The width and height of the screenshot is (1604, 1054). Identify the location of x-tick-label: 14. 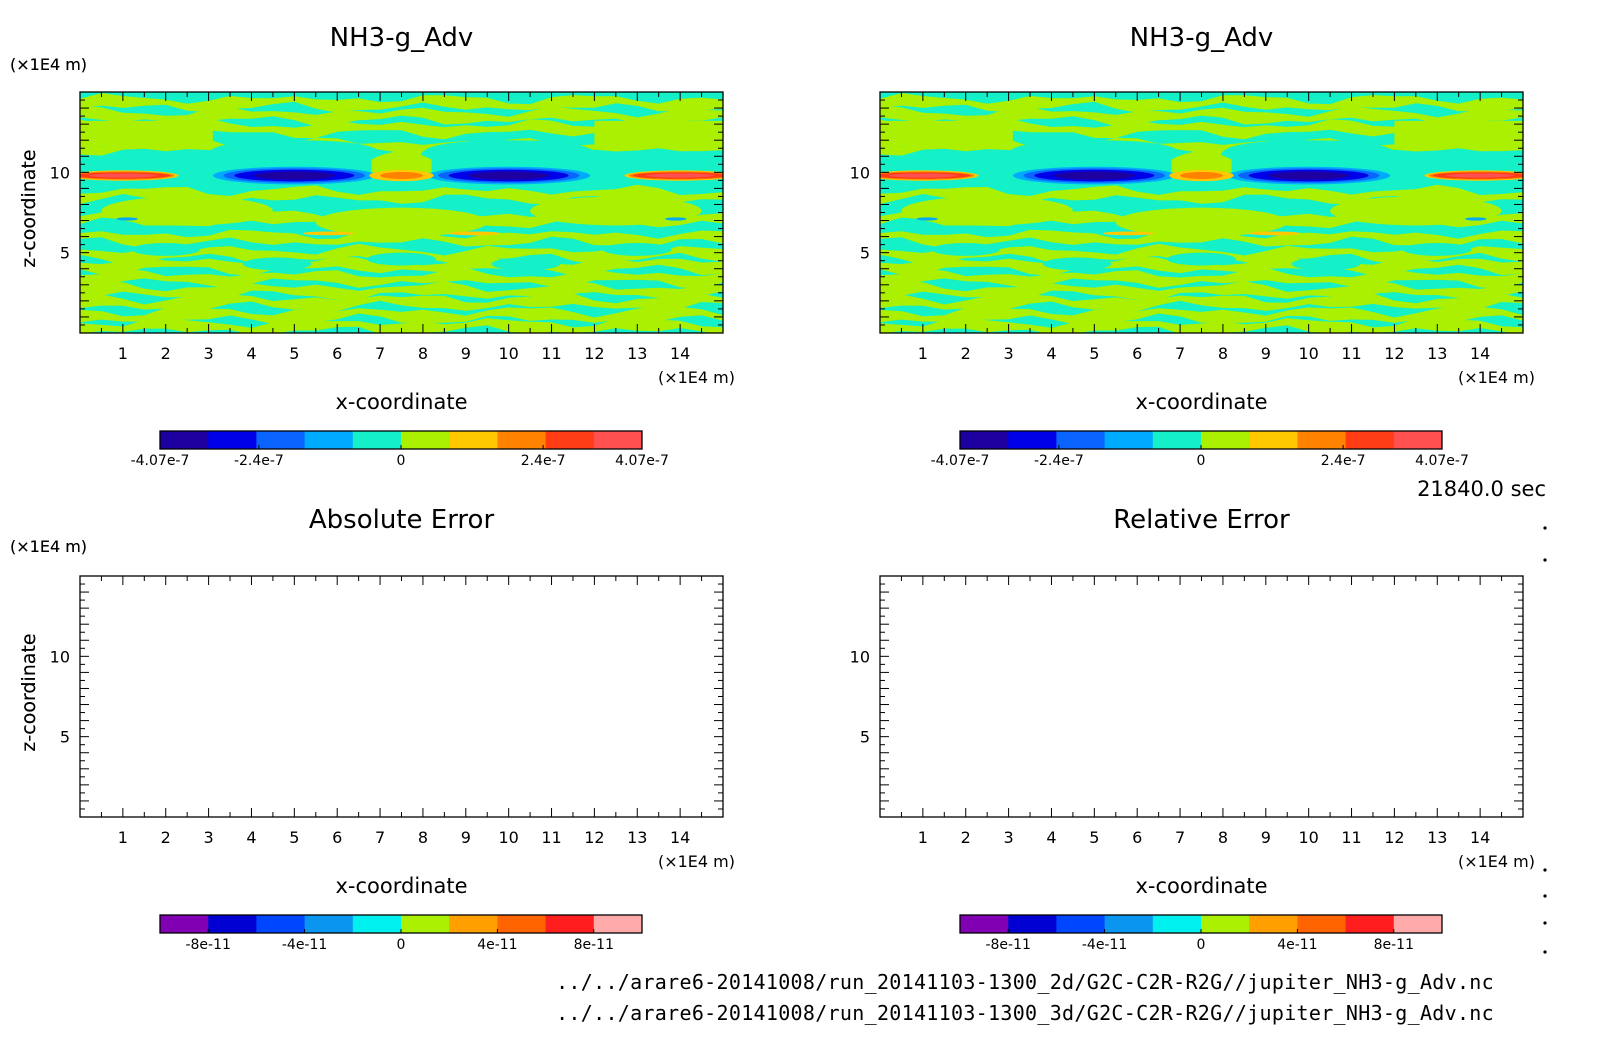
(680, 837).